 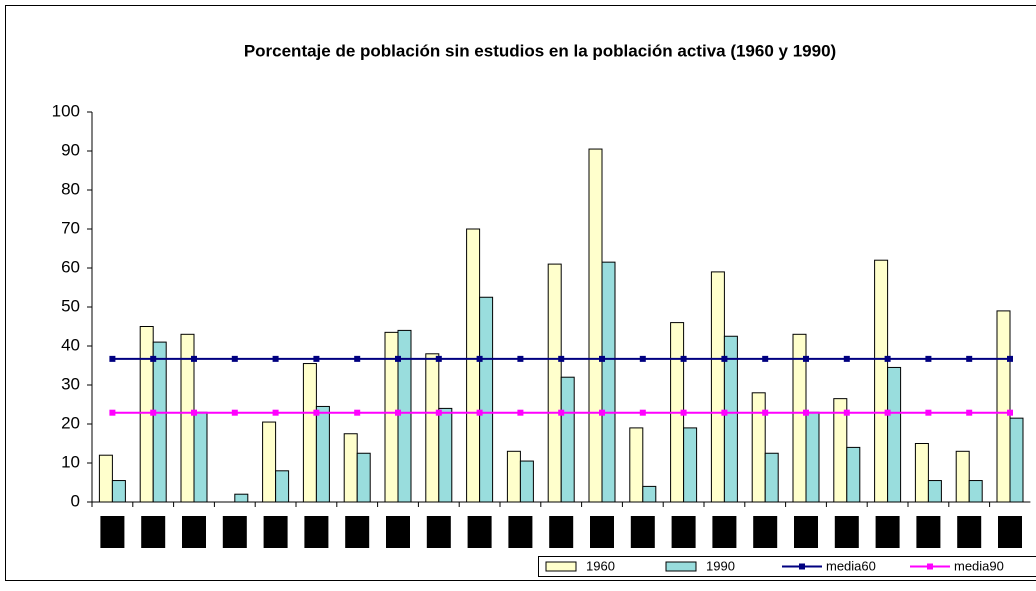 I want to click on legend-label: media90, so click(x=979, y=565).